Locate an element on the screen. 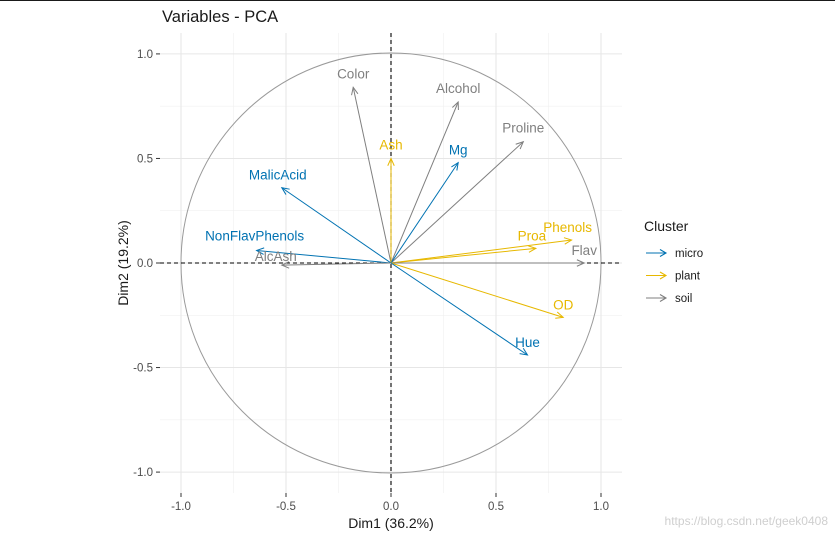 This screenshot has height=538, width=835. variable-label: Proline is located at coordinates (523, 128).